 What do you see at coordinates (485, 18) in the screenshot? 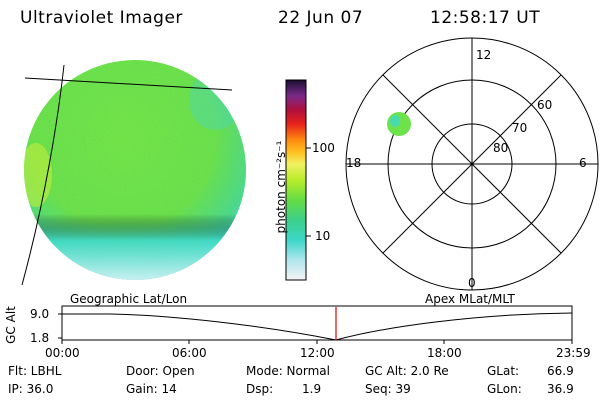
I see `observation-time: 12:58:17 UT` at bounding box center [485, 18].